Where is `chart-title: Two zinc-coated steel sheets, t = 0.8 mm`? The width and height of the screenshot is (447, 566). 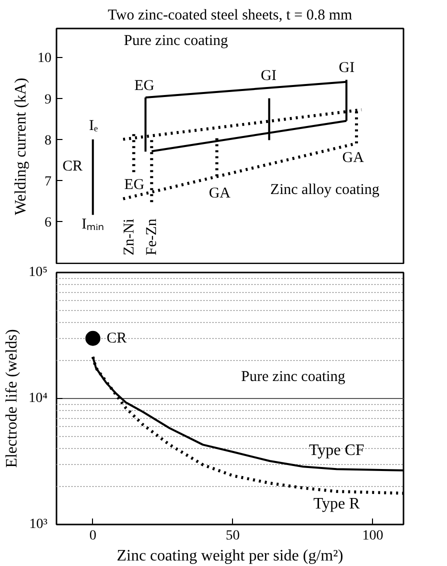
chart-title: Two zinc-coated steel sheets, t = 0.8 mm is located at coordinates (230, 16).